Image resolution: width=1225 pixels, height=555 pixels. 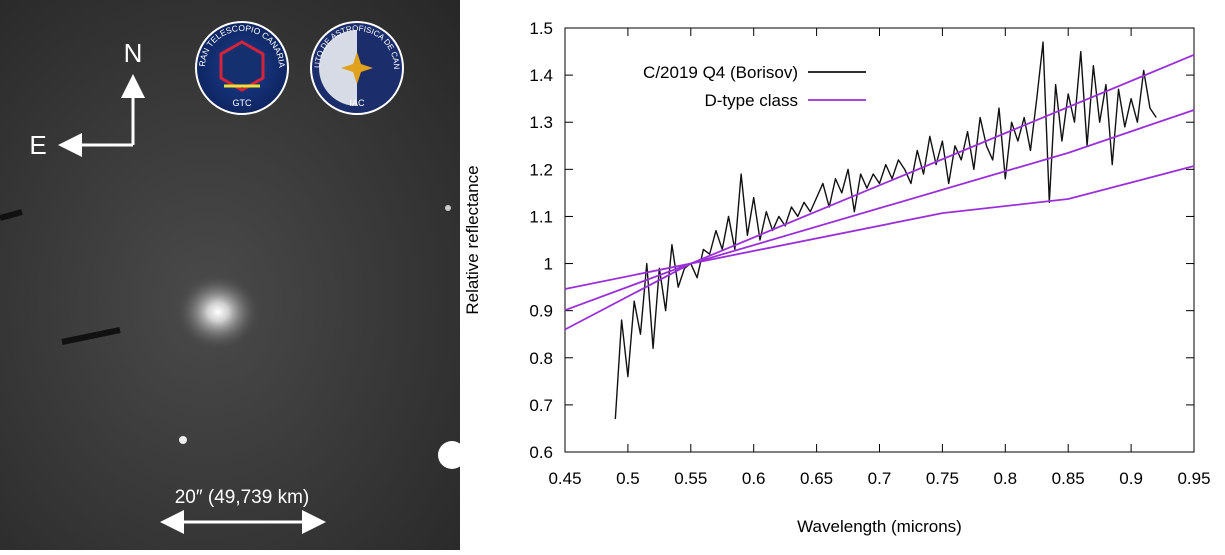 I want to click on y-tick-label: 1.1, so click(x=541, y=216).